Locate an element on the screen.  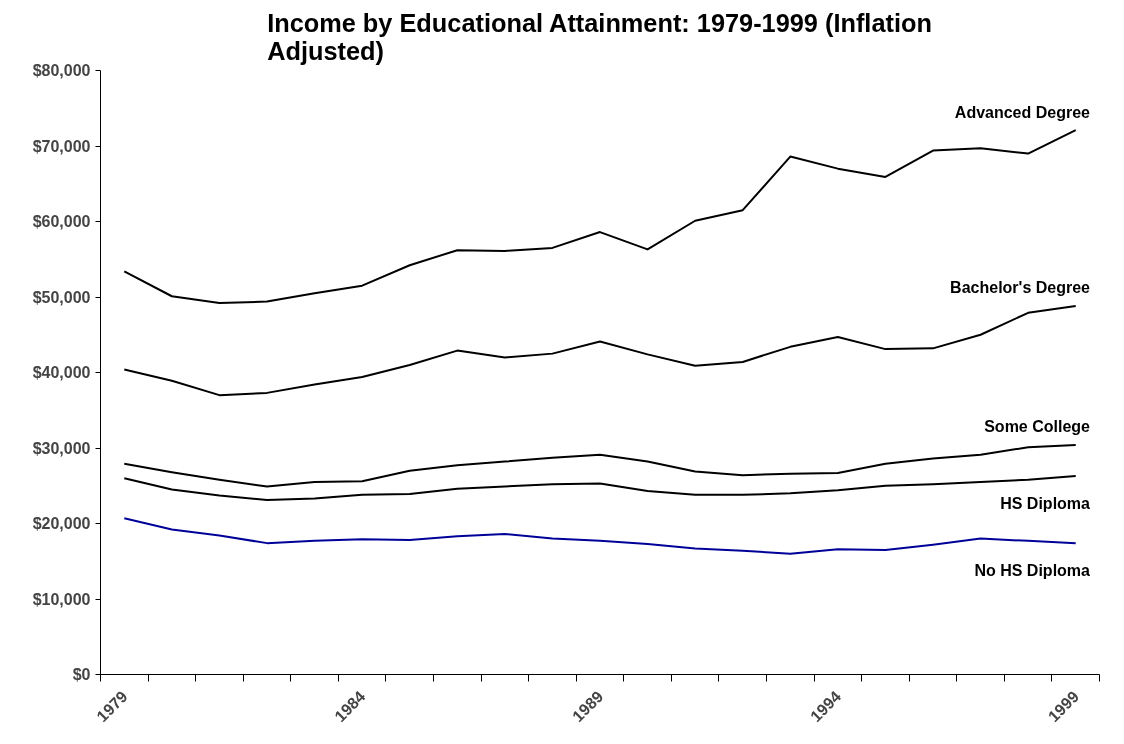
series-label: Advanced Degree is located at coordinates (1022, 112).